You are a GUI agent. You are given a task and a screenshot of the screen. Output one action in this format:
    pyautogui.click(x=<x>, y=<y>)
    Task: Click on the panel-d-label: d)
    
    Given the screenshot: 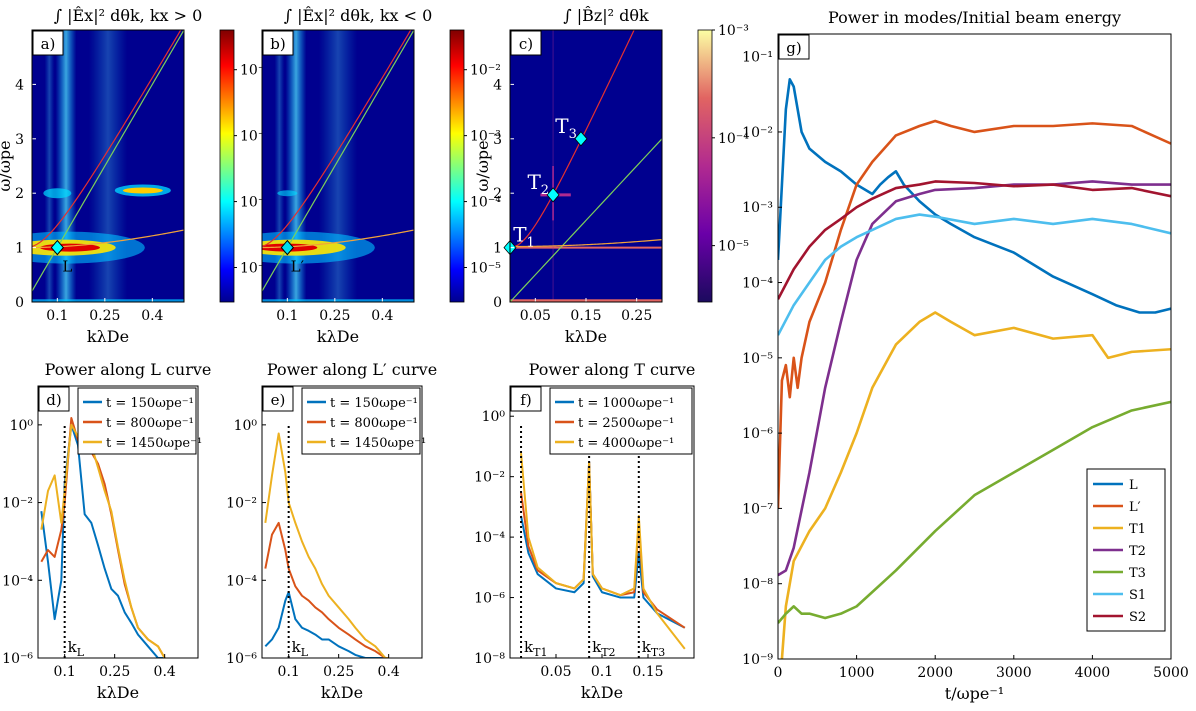 What is the action you would take?
    pyautogui.click(x=54, y=399)
    